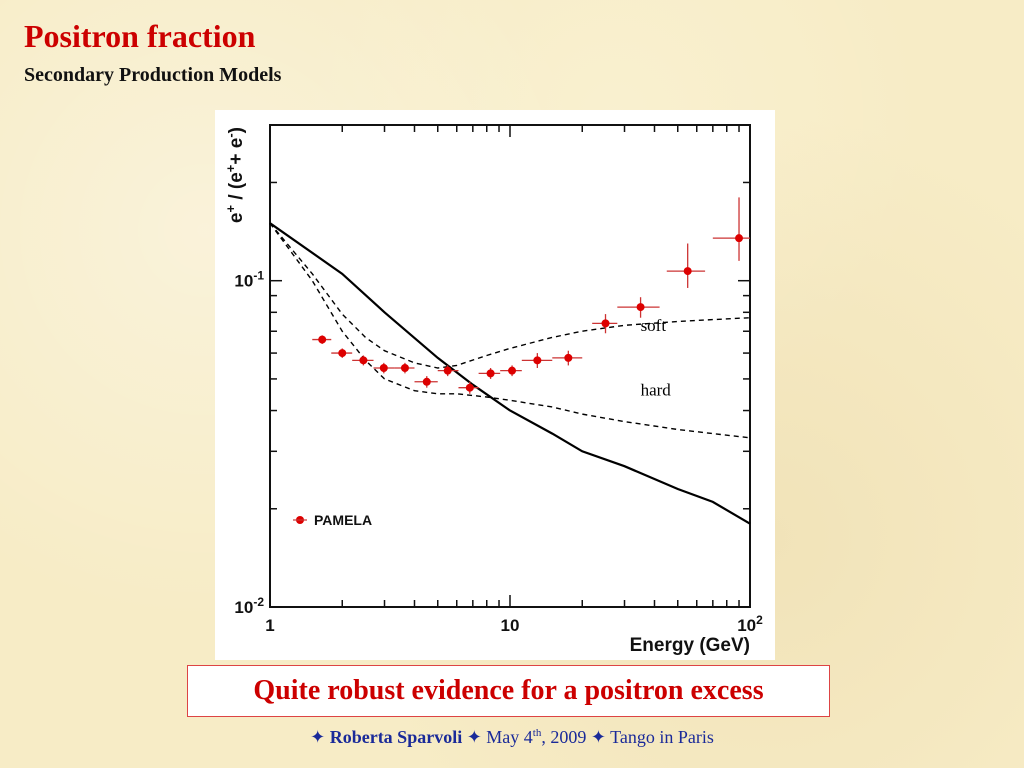 This screenshot has width=1024, height=768. I want to click on footer-date-main: May 4, so click(509, 737).